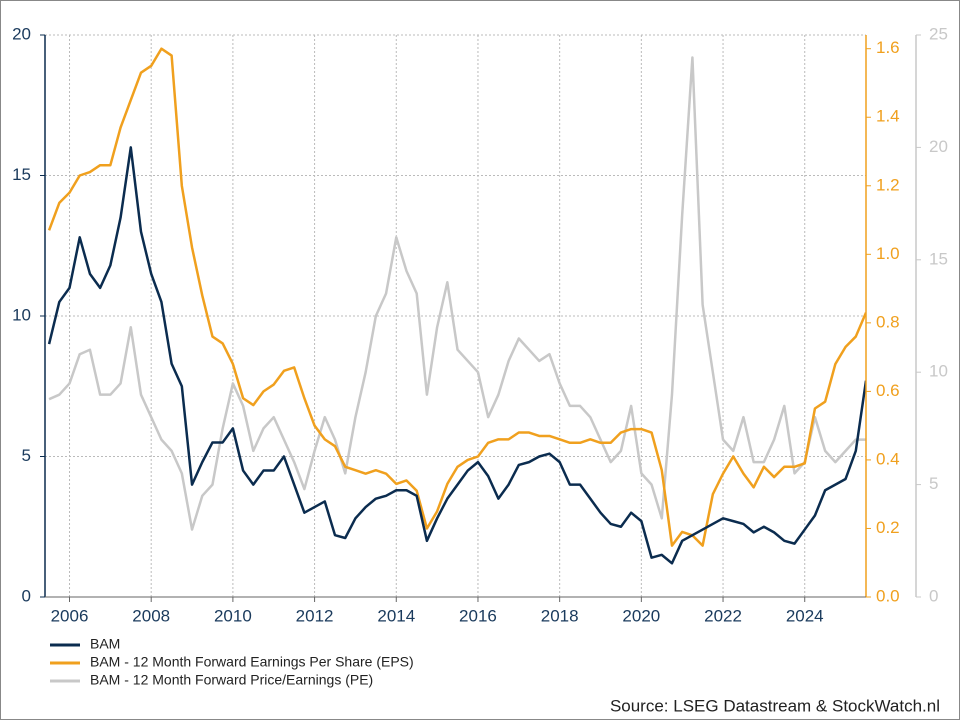 Image resolution: width=960 pixels, height=720 pixels. What do you see at coordinates (805, 615) in the screenshot?
I see `x-tick-label: 2024` at bounding box center [805, 615].